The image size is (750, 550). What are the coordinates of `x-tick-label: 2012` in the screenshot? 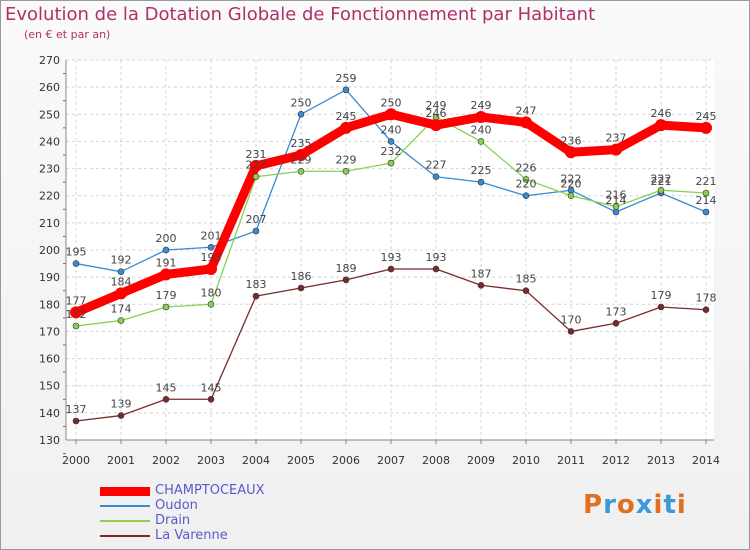 It's located at (616, 460).